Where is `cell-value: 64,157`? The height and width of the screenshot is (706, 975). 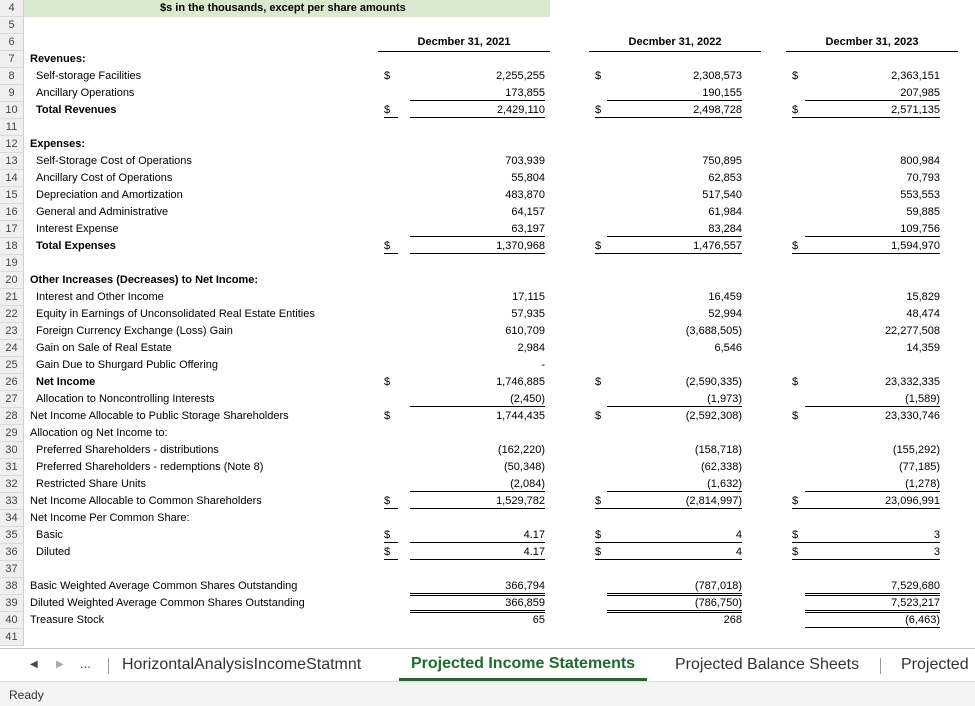 cell-value: 64,157 is located at coordinates (528, 212).